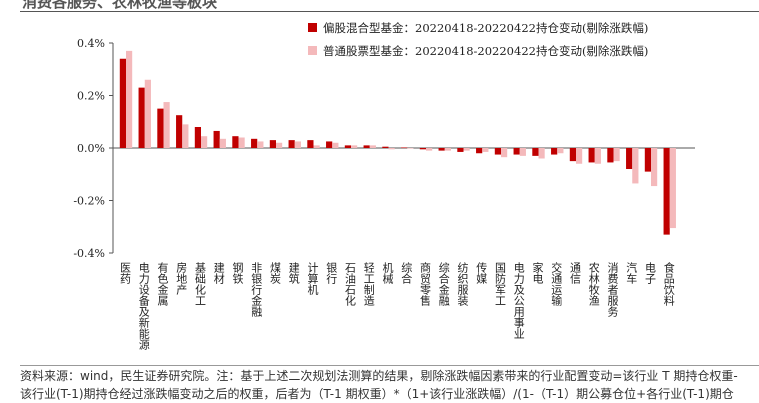 This screenshot has width=759, height=403. Describe the element at coordinates (120, 5) in the screenshot. I see `page-section-title: 消费各服务、农林牧渔等板块` at that location.